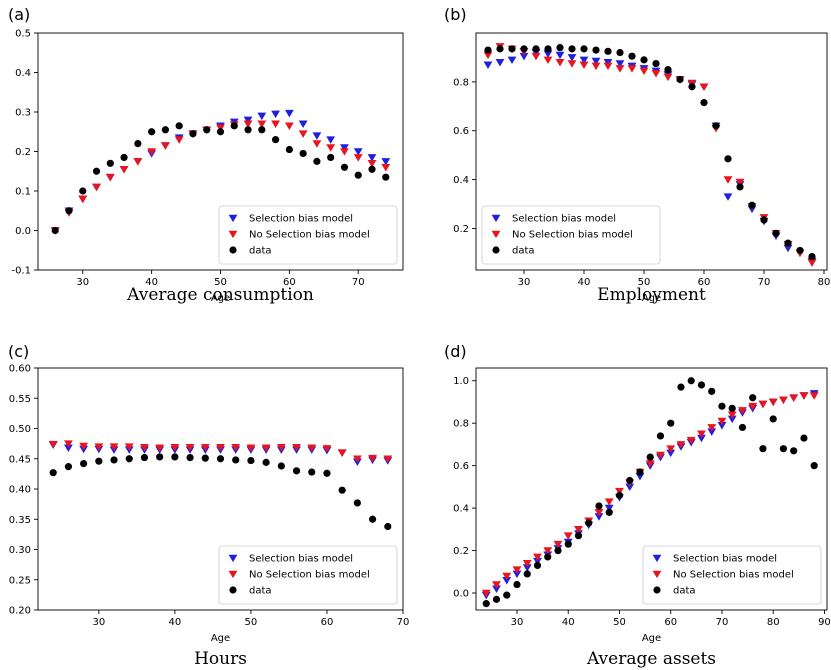 This screenshot has height=670, width=831. What do you see at coordinates (220, 451) in the screenshot?
I see `series-noselection` at bounding box center [220, 451].